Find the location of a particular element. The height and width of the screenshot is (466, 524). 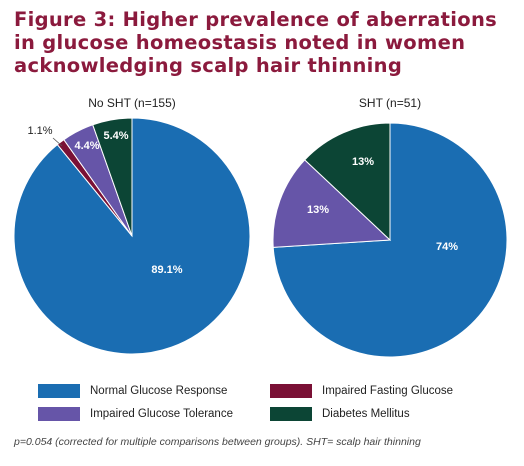

pie-slice-impaired-glucose-tolerance is located at coordinates (332, 203).